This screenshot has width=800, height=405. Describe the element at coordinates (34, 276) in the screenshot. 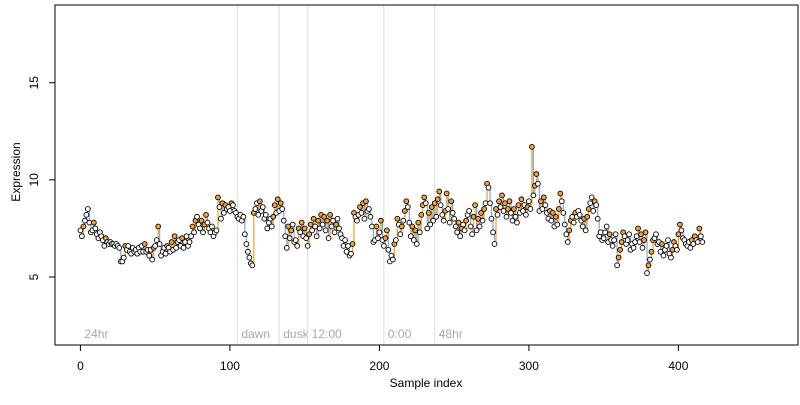

I see `y-tick-label: 5` at that location.